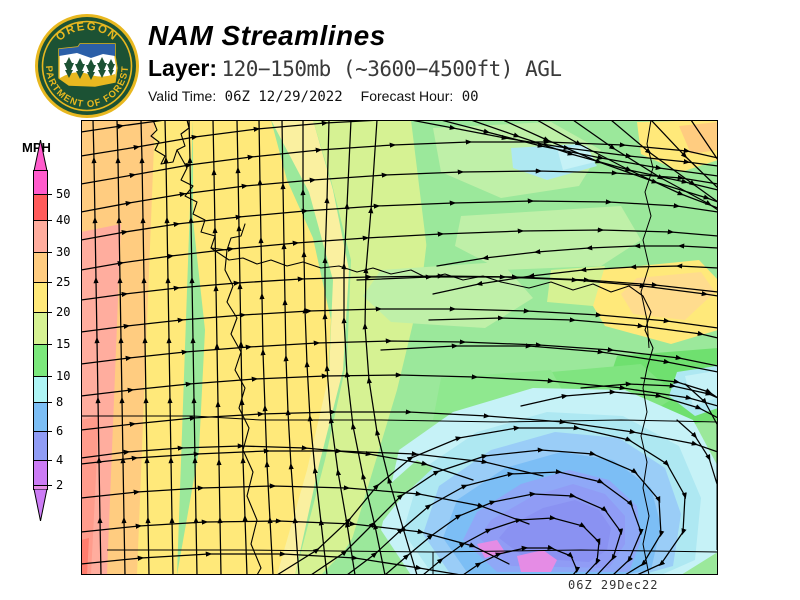 This screenshot has width=800, height=600. What do you see at coordinates (613, 585) in the screenshot?
I see `timestamp-stamp: 06Z 29Dec22` at bounding box center [613, 585].